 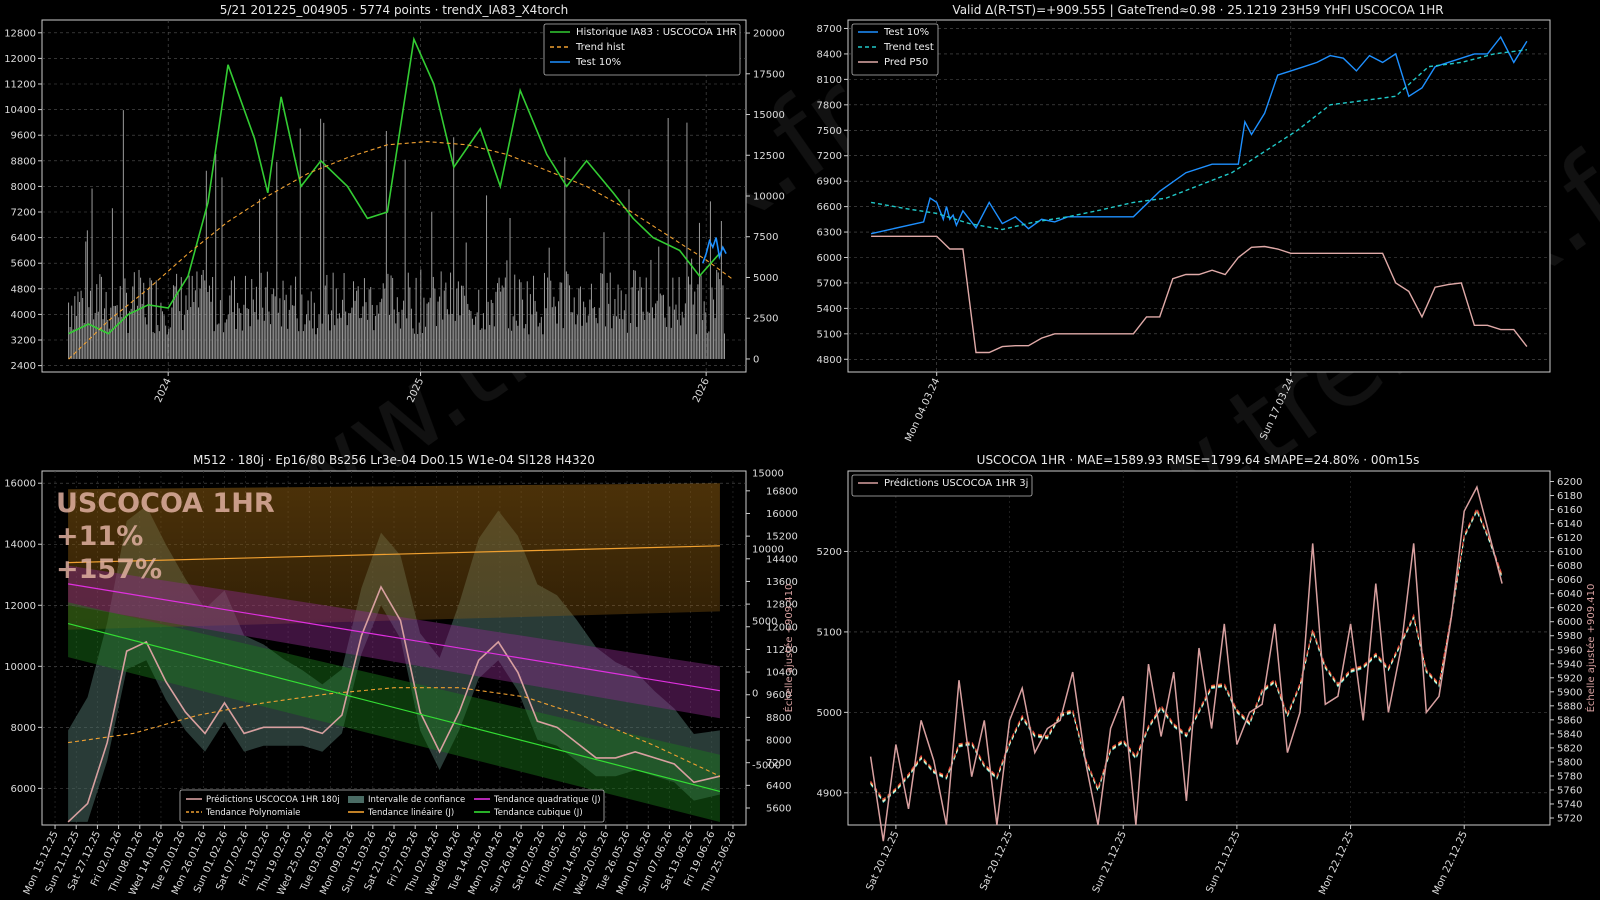 What do you see at coordinates (23, 136) in the screenshot?
I see `y-tick-label-9: 9600` at bounding box center [23, 136].